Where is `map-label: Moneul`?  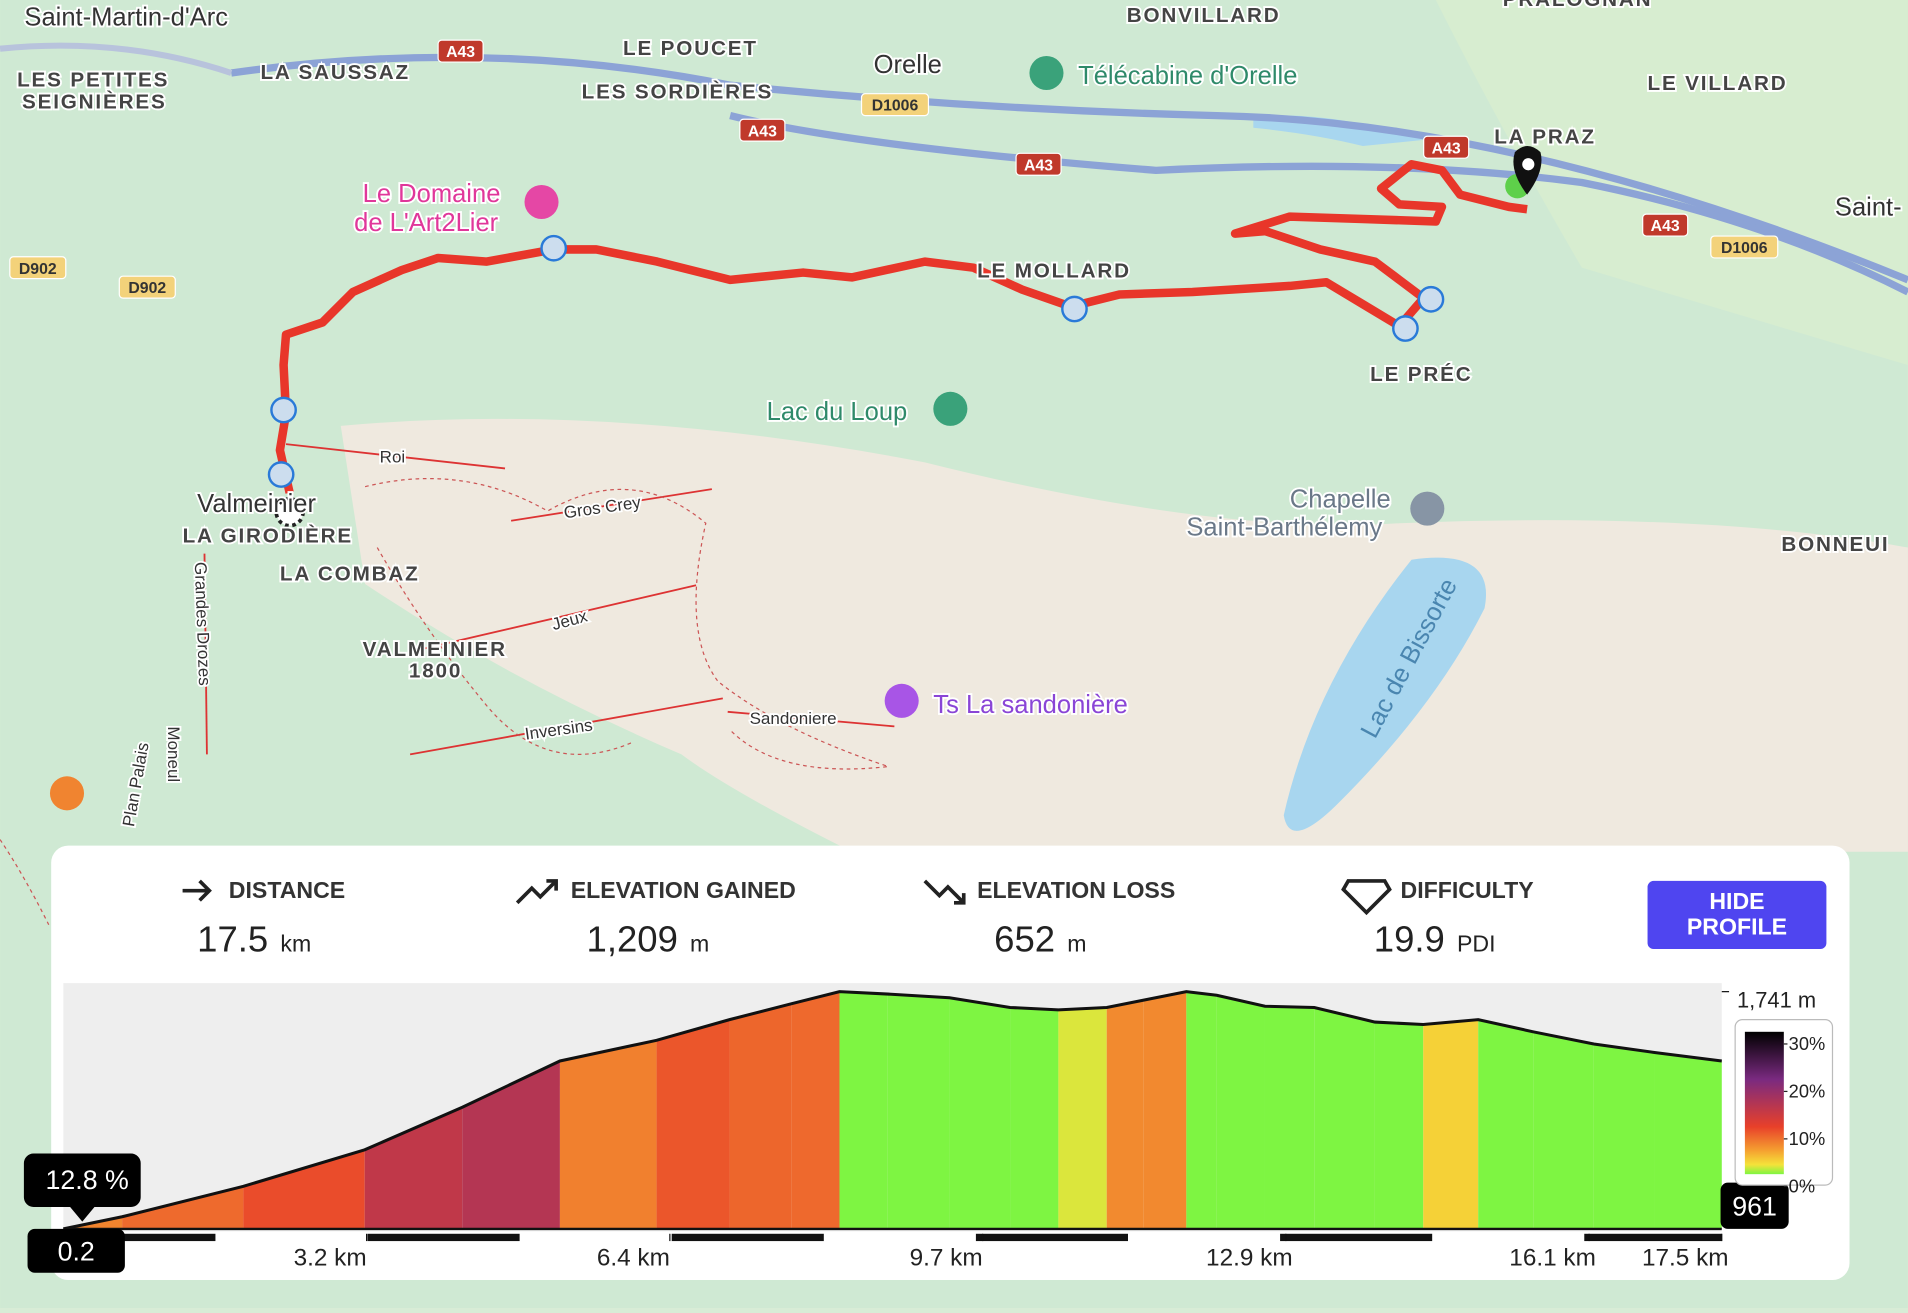
map-label: Moneul is located at coordinates (173, 754).